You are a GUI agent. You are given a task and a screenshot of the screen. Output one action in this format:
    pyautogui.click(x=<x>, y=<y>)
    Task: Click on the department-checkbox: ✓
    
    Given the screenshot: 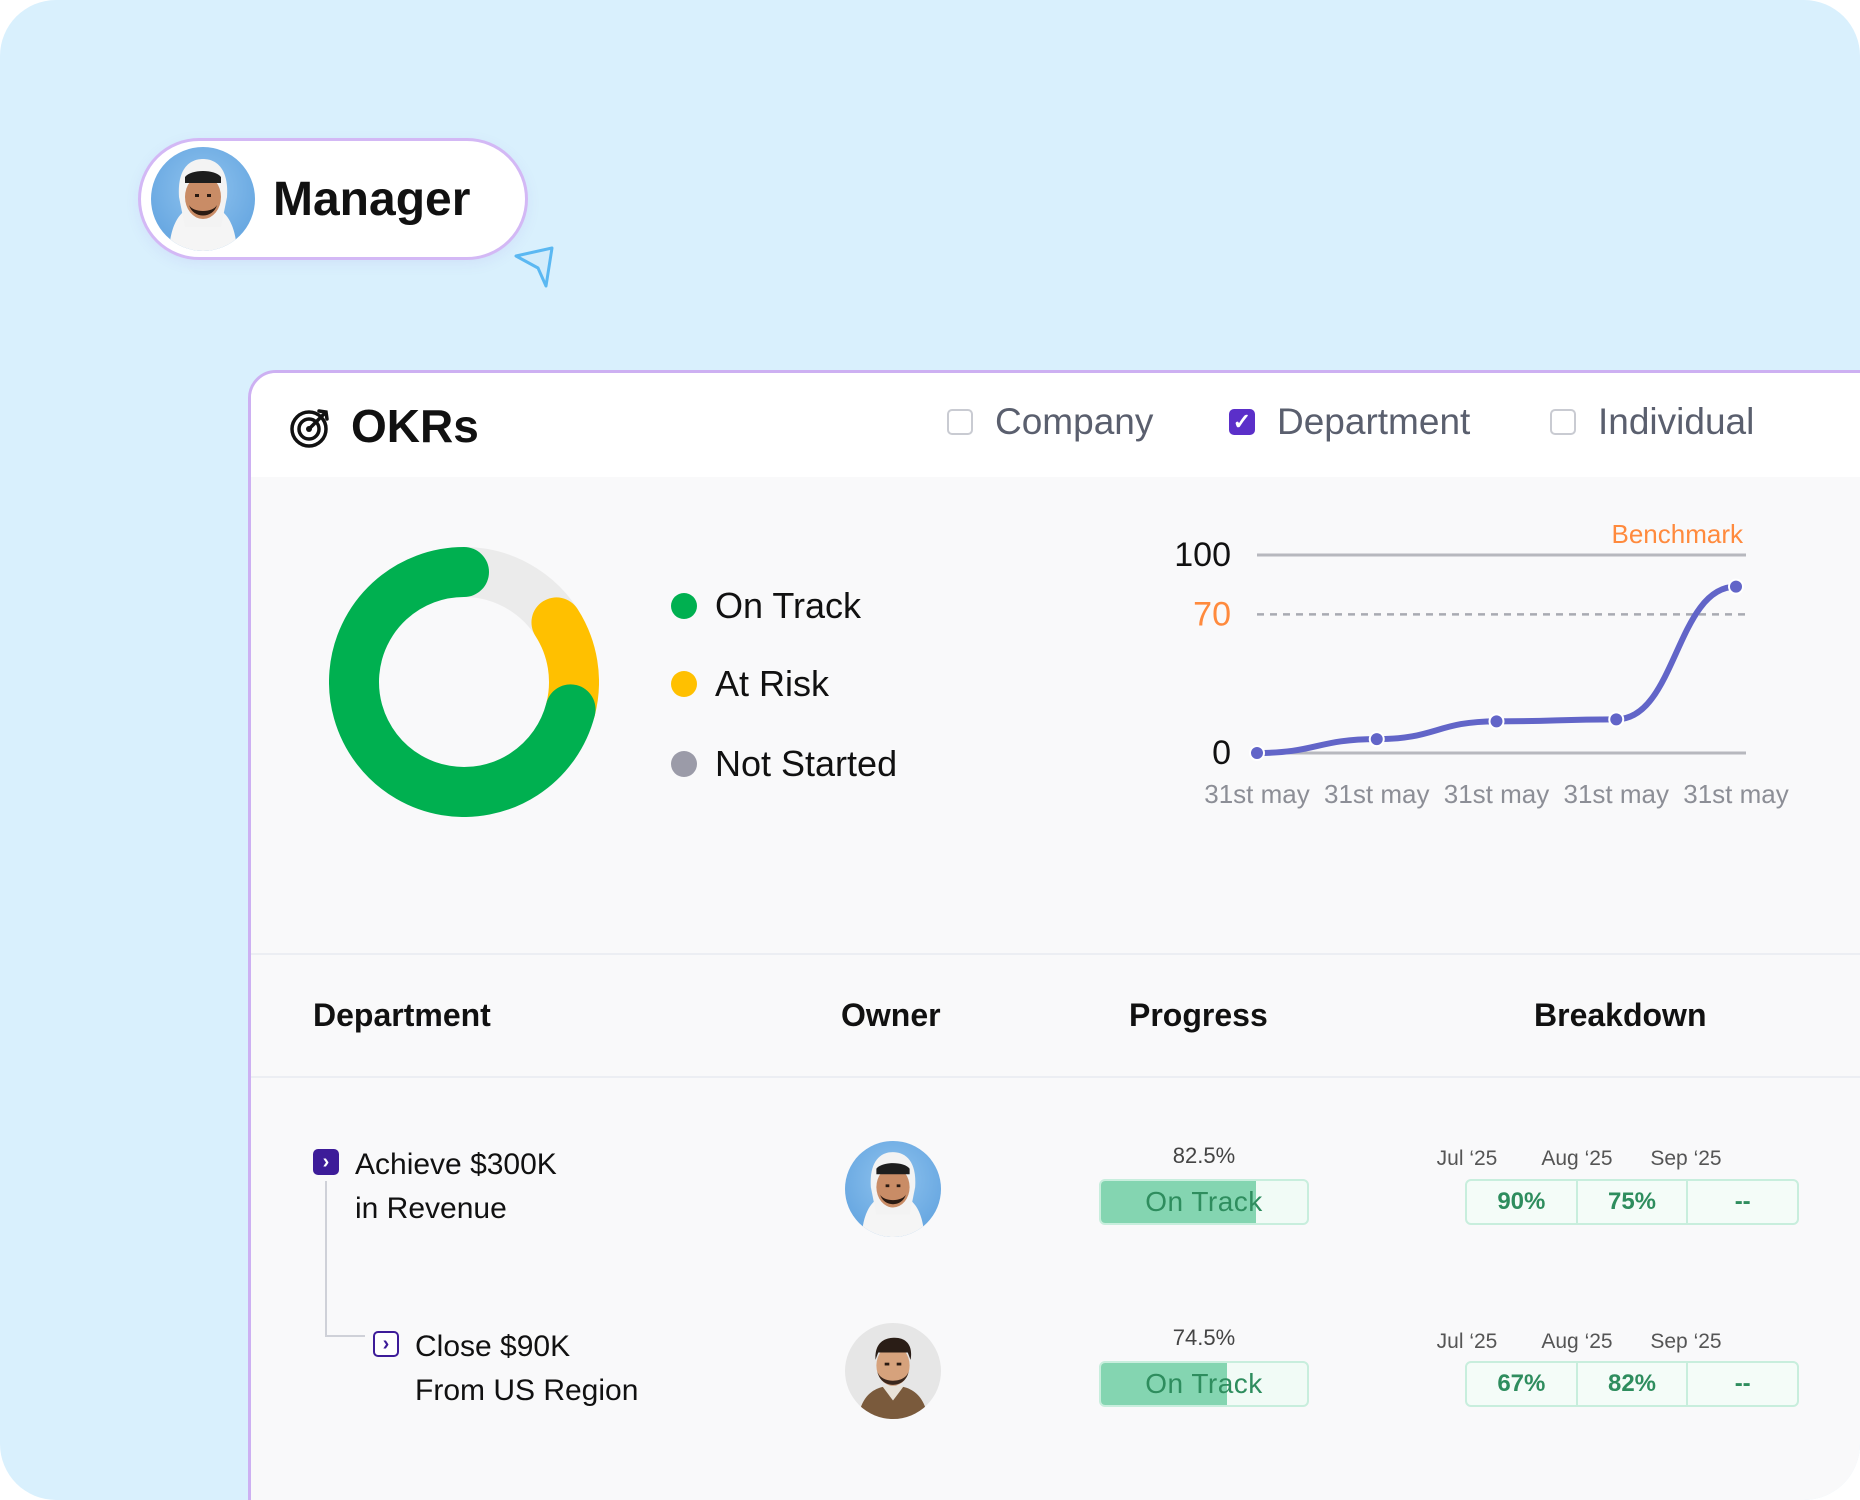 What is the action you would take?
    pyautogui.click(x=1242, y=422)
    